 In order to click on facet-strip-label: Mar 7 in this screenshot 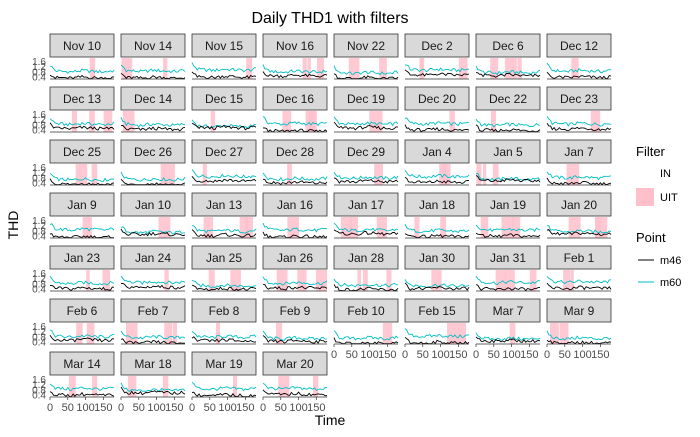, I will do `click(508, 311)`.